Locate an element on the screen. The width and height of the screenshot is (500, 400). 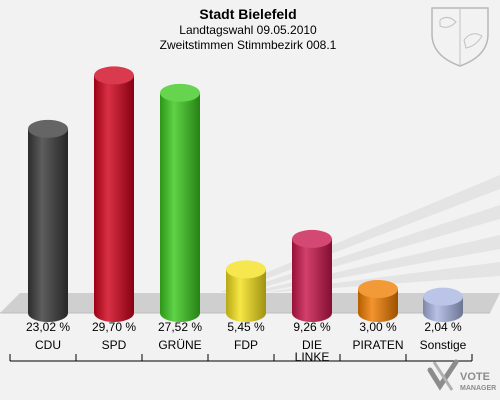
category-label-spd: SPD is located at coordinates (114, 345).